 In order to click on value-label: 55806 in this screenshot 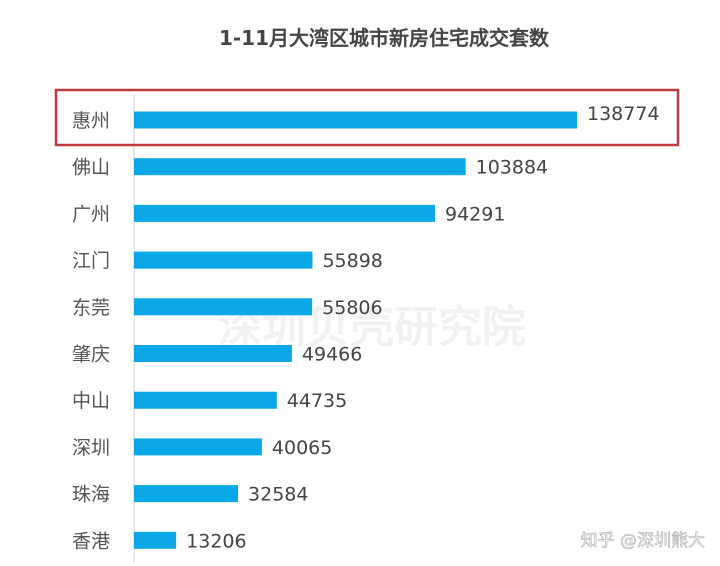, I will do `click(352, 308)`.